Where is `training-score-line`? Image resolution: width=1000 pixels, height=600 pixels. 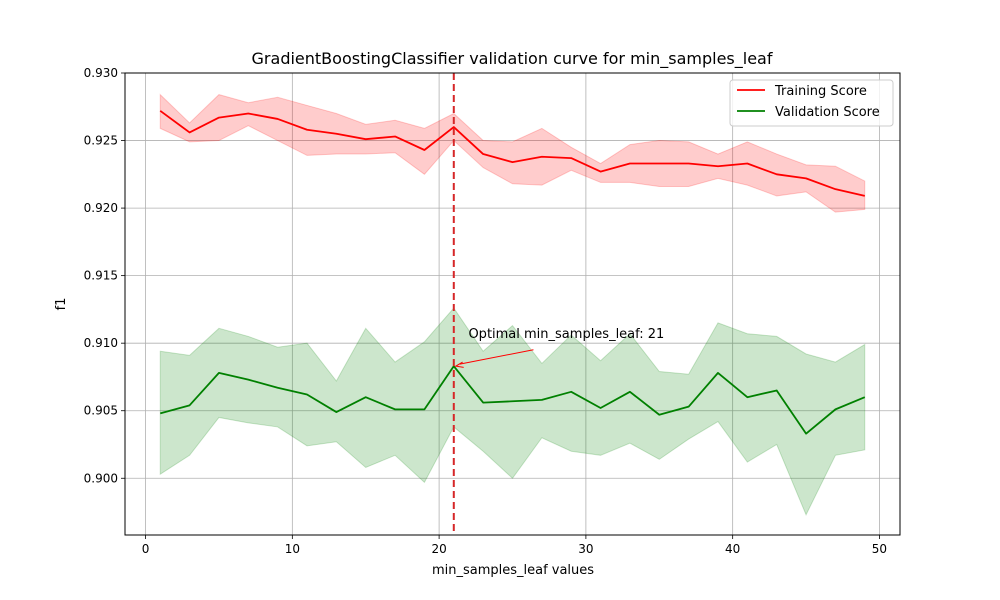
training-score-line is located at coordinates (512, 153).